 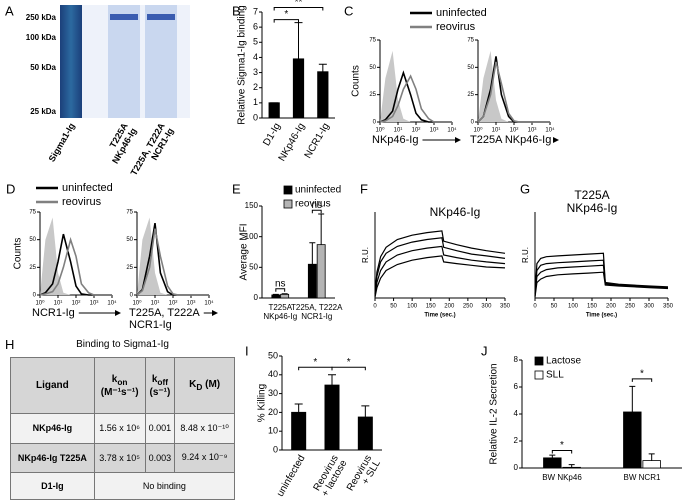 What do you see at coordinates (122, 344) in the screenshot?
I see `table-title: Binding to Sigma1-Ig` at bounding box center [122, 344].